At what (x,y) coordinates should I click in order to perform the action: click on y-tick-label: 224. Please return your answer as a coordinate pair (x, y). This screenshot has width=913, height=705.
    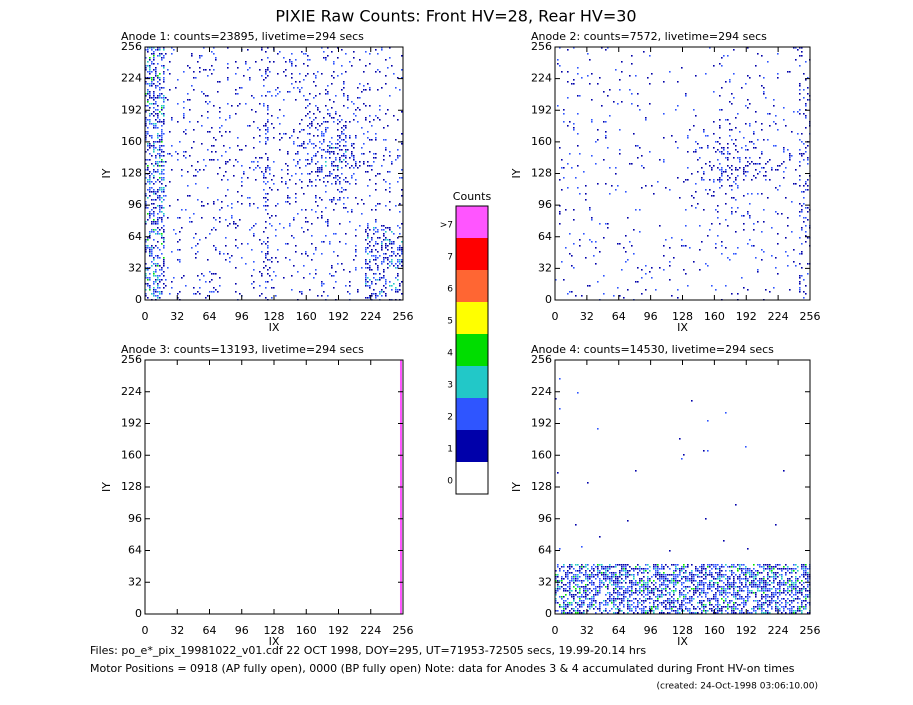
    Looking at the image, I should click on (541, 391).